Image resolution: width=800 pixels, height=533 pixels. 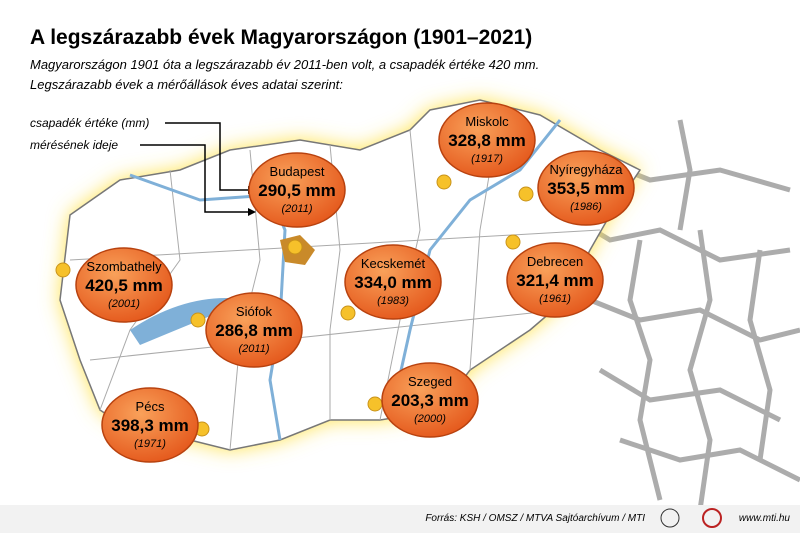 I want to click on city-value: 334,0 mm, so click(x=393, y=282).